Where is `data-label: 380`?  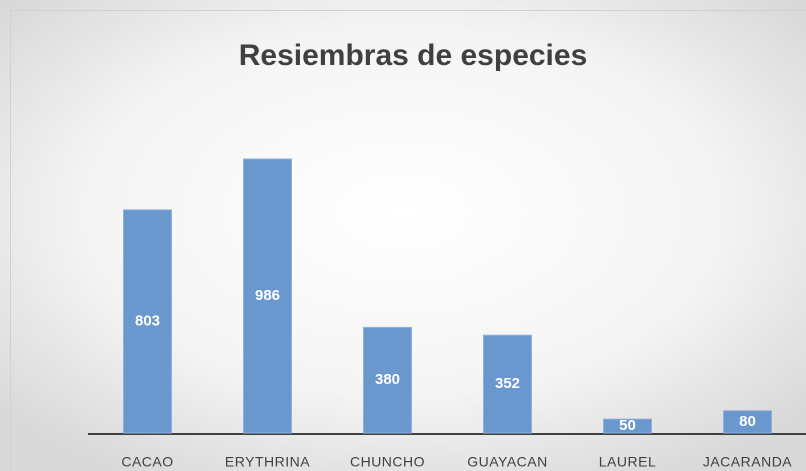 data-label: 380 is located at coordinates (387, 379).